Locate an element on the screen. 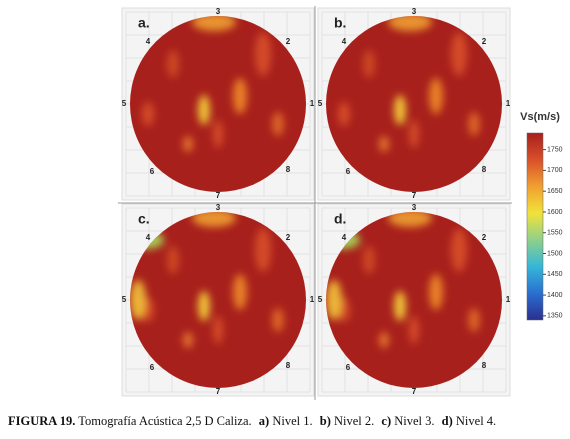 This screenshot has height=439, width=570. colorbar-title: Vs(m/s) is located at coordinates (540, 117).